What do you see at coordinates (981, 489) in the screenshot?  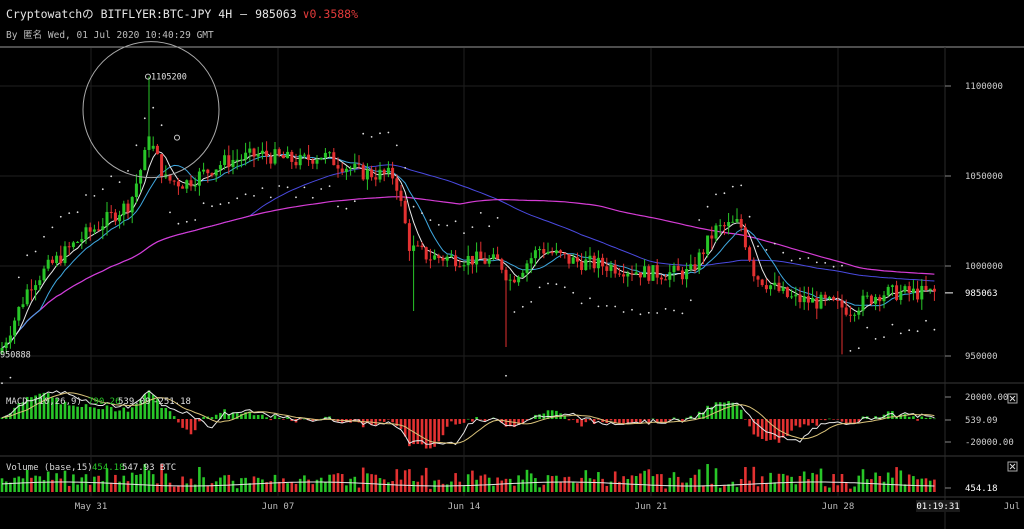 I see `volume-tick-label: 454.18` at bounding box center [981, 489].